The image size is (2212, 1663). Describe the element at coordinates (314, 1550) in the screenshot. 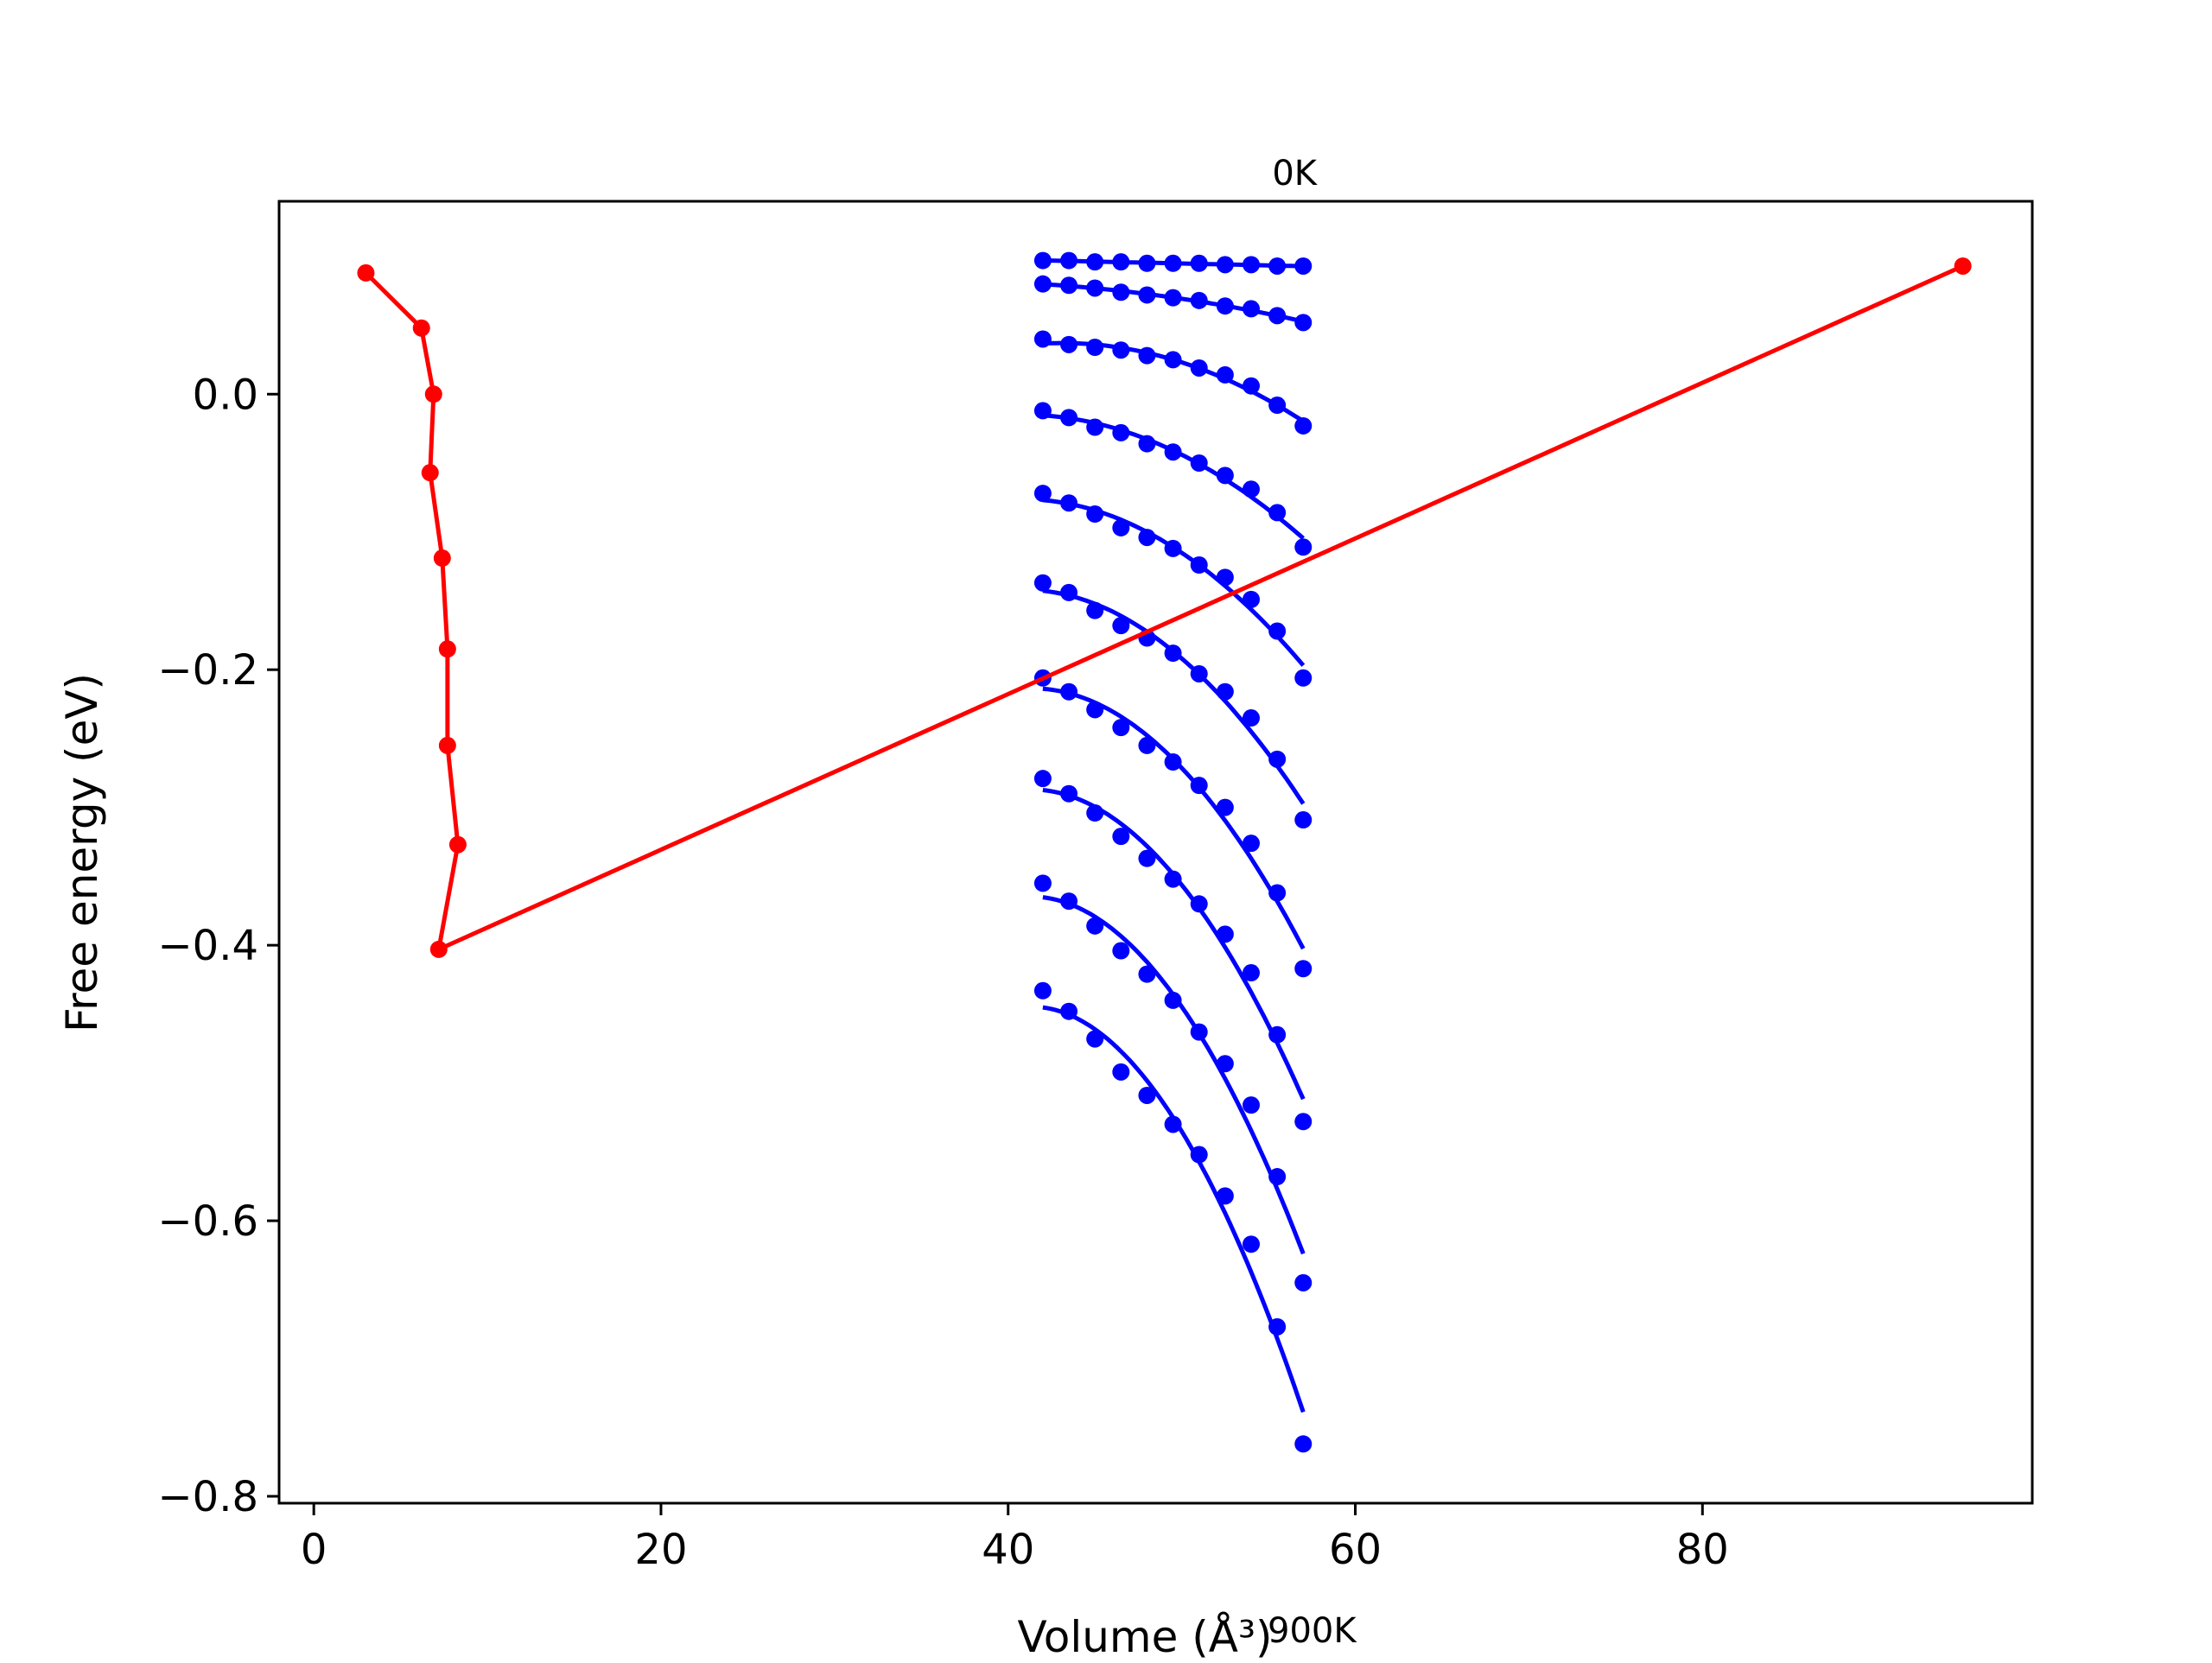

I see `x-tick-label: 0` at that location.